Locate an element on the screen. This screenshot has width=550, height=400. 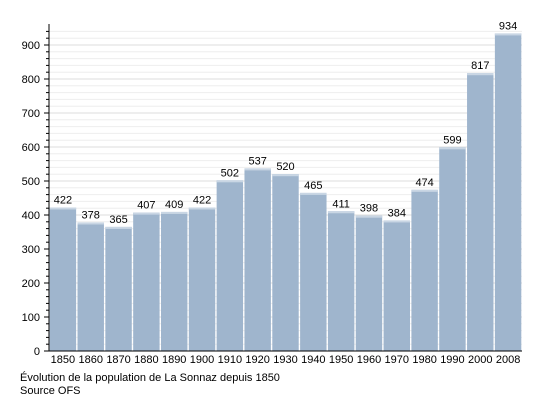
x-tick-label: 1870 is located at coordinates (118, 360).